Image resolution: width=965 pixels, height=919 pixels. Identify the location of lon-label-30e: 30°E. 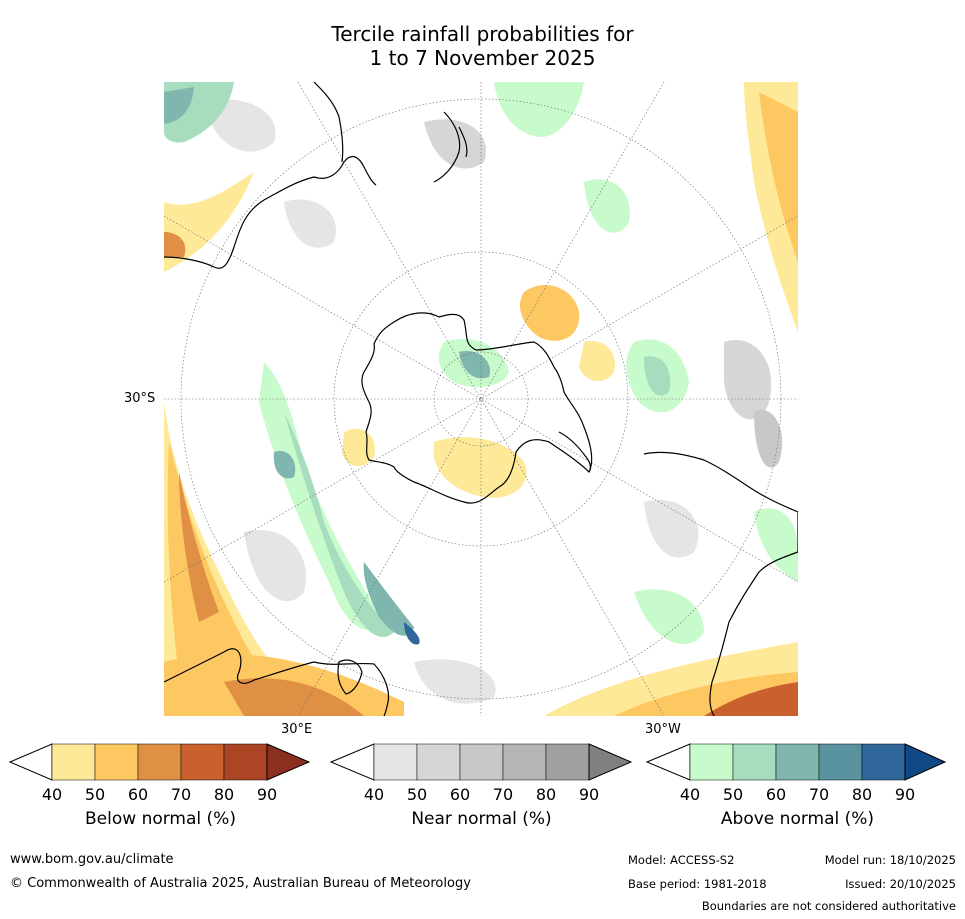
(297, 729).